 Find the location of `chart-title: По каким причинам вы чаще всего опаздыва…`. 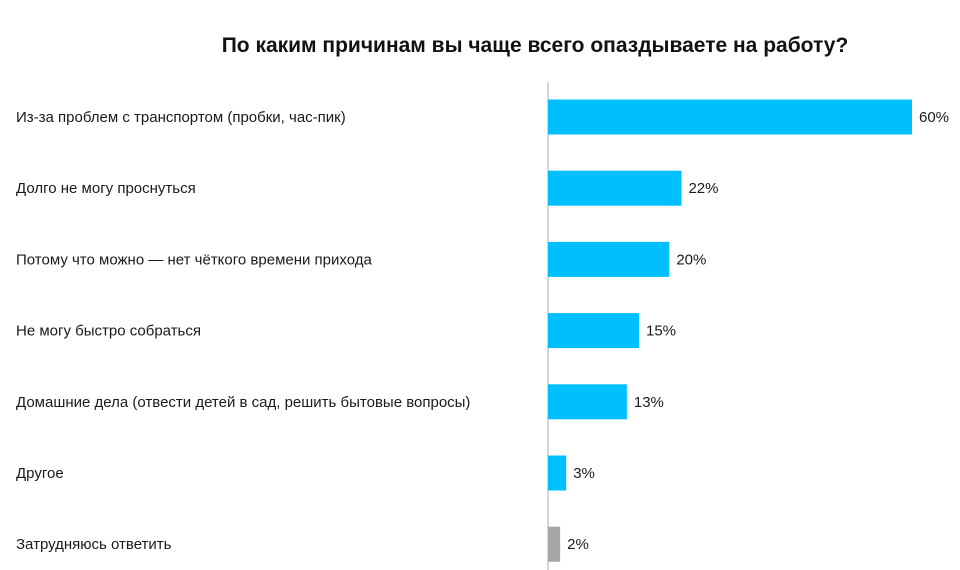

chart-title: По каким причинам вы чаще всего опаздыва… is located at coordinates (535, 45).